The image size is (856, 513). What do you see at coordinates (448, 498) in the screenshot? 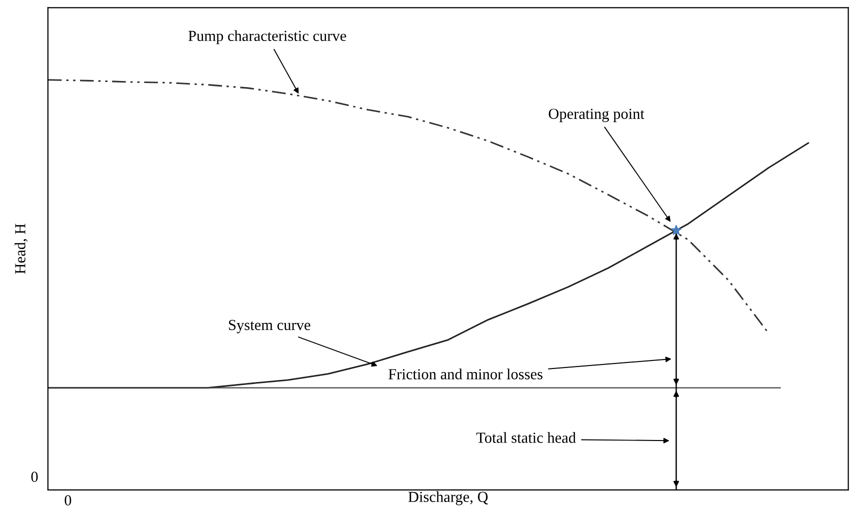
I see `x-axis-title: Discharge, Q` at bounding box center [448, 498].